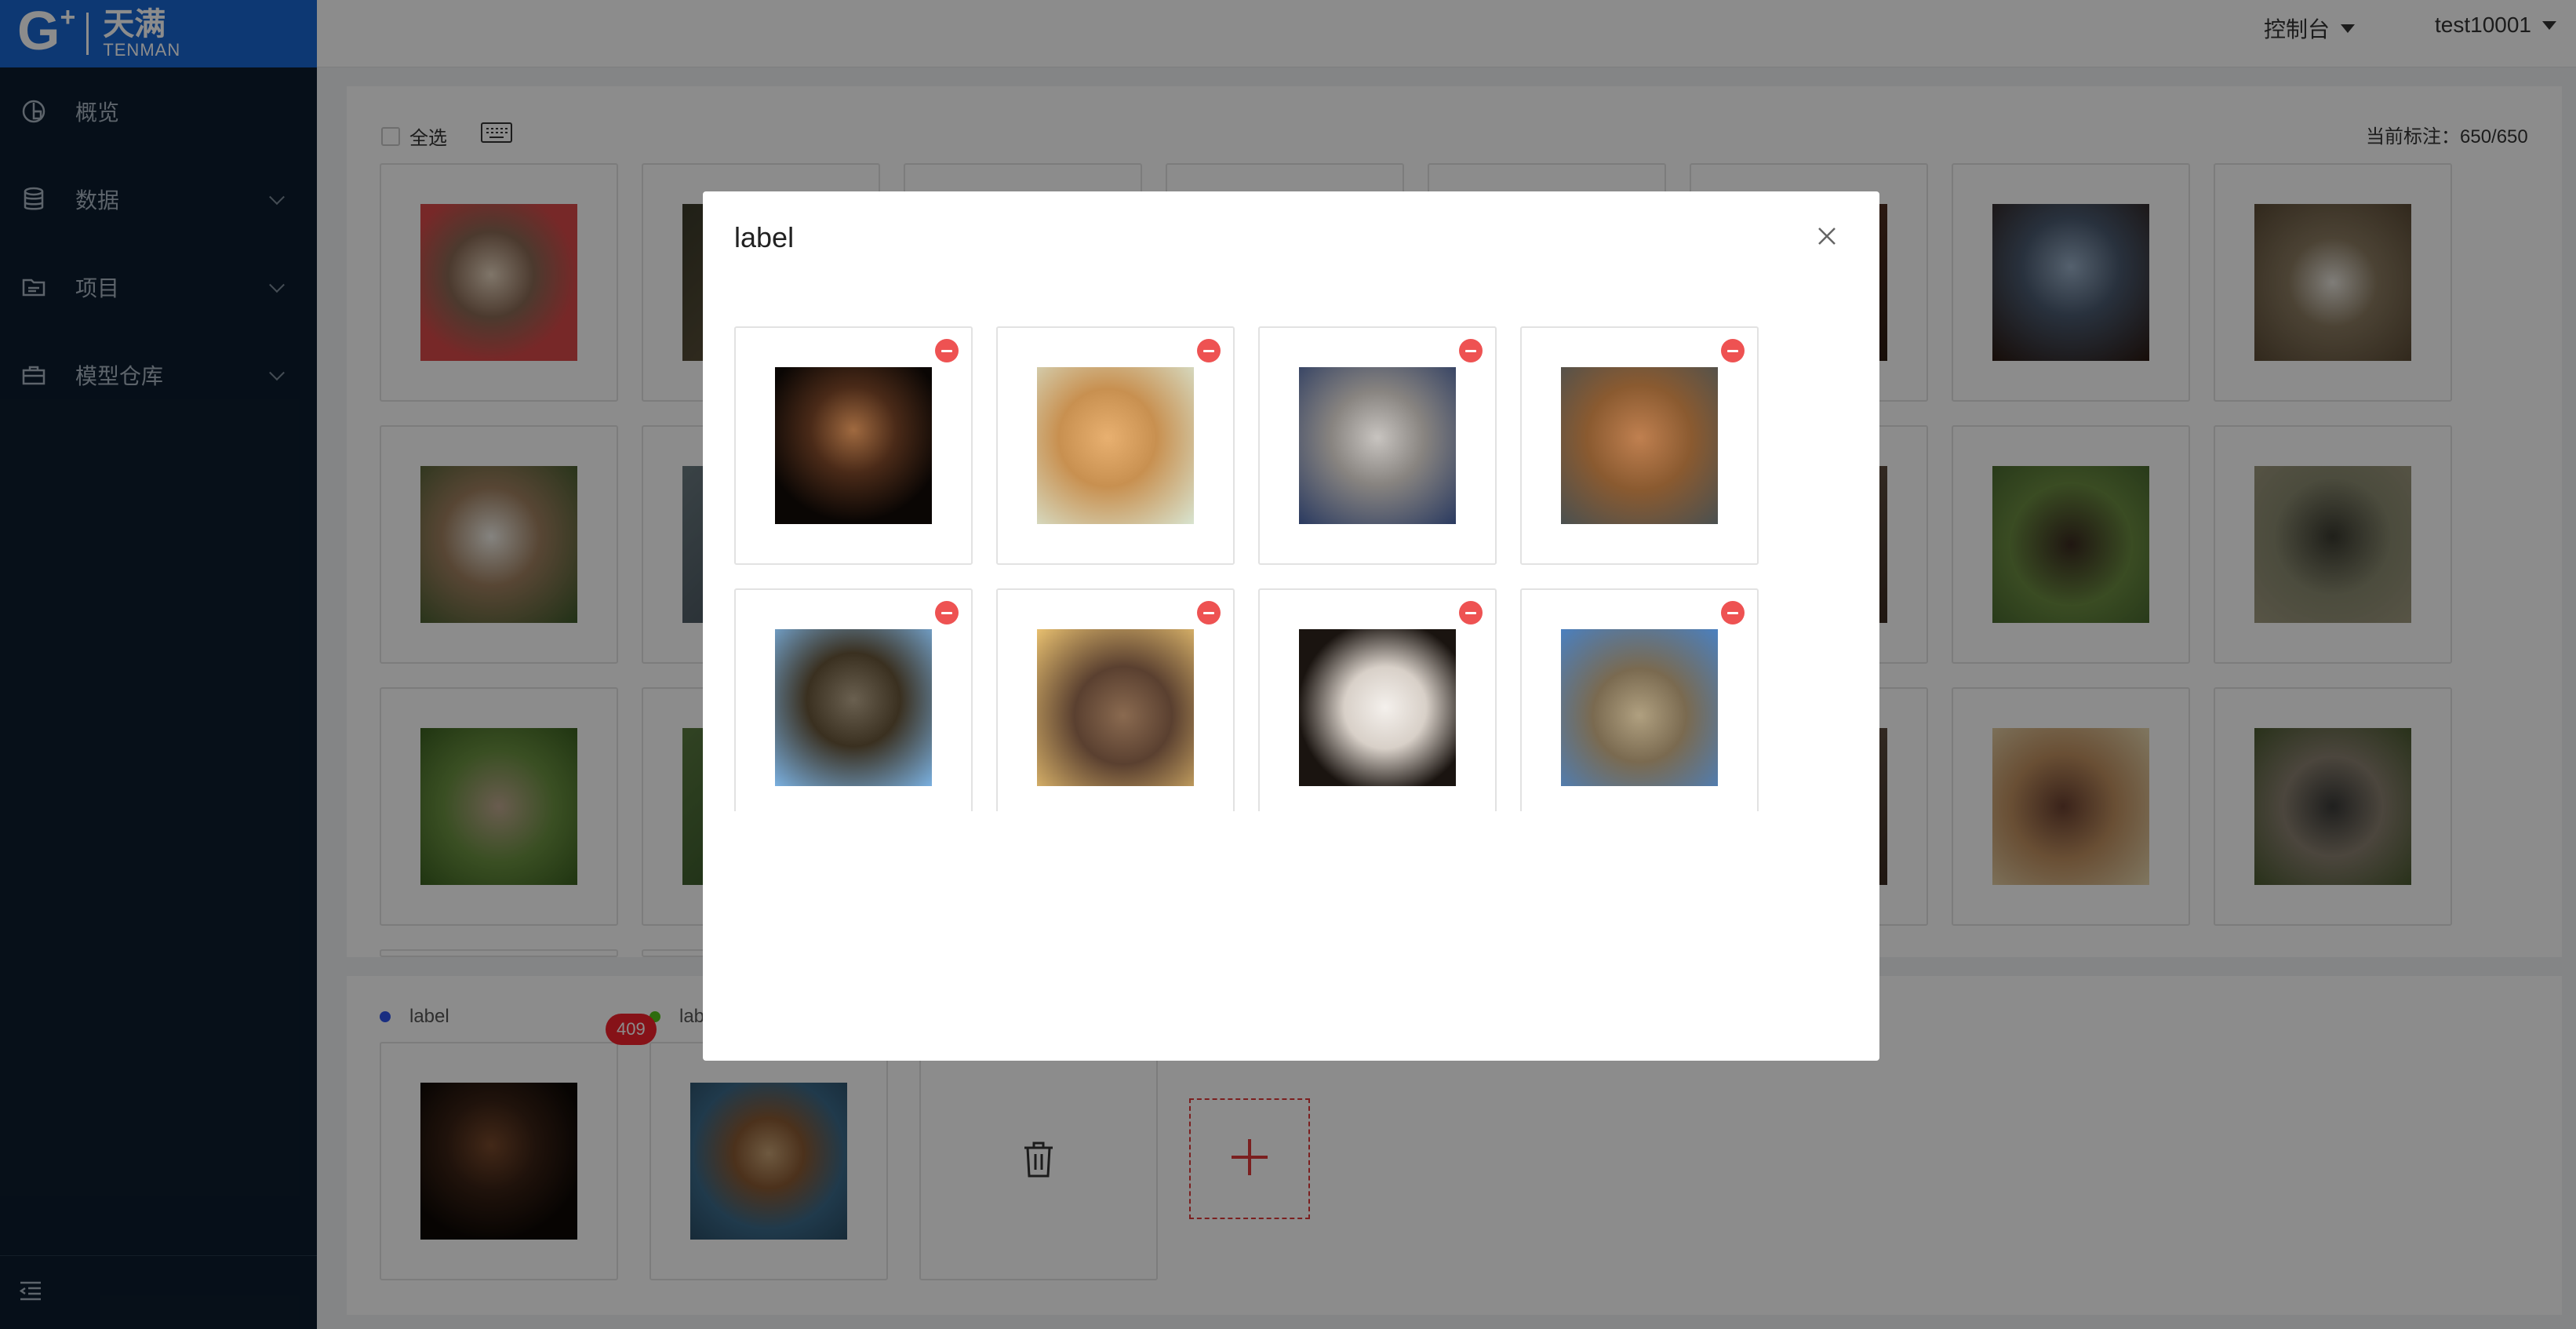 The width and height of the screenshot is (2576, 1329). Describe the element at coordinates (158, 199) in the screenshot. I see `sidebar-item-data: 数据` at that location.